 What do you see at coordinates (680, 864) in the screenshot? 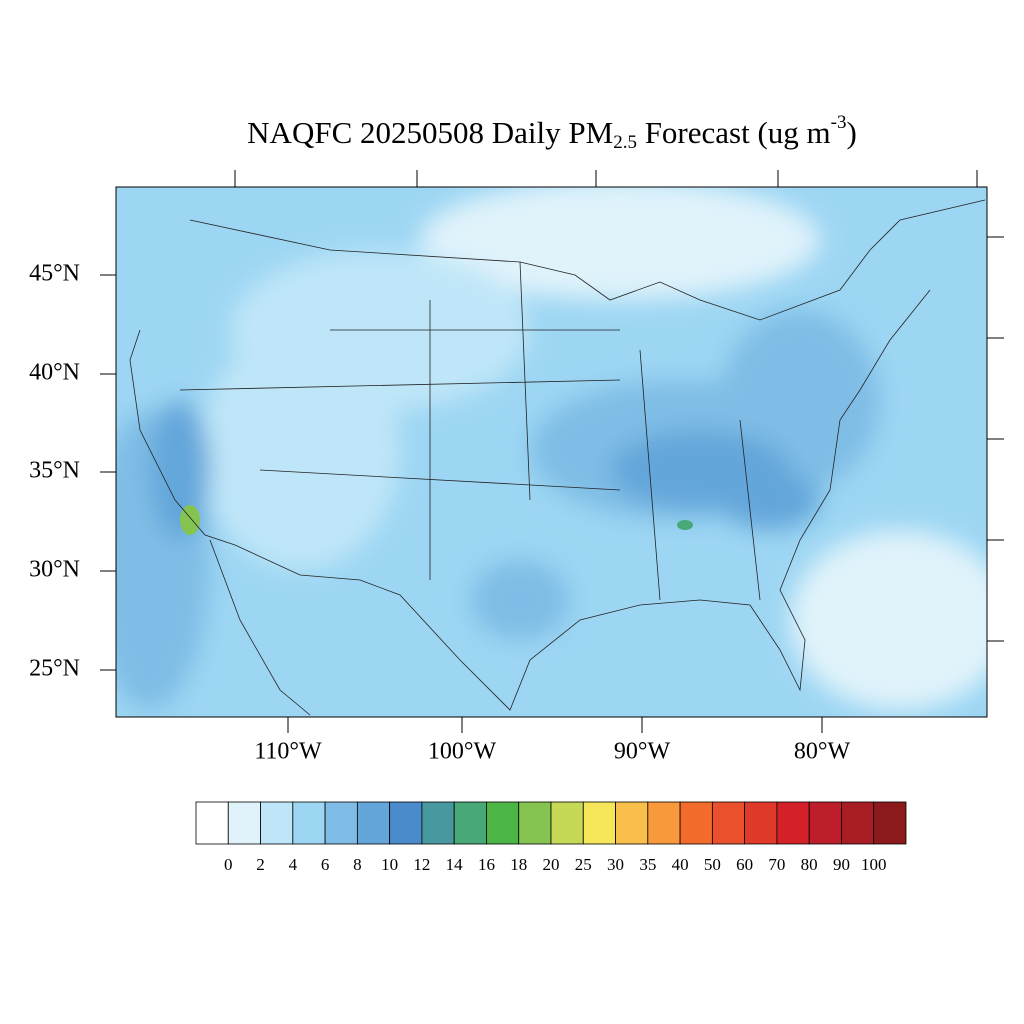
I see `colorbar-label: 40` at bounding box center [680, 864].